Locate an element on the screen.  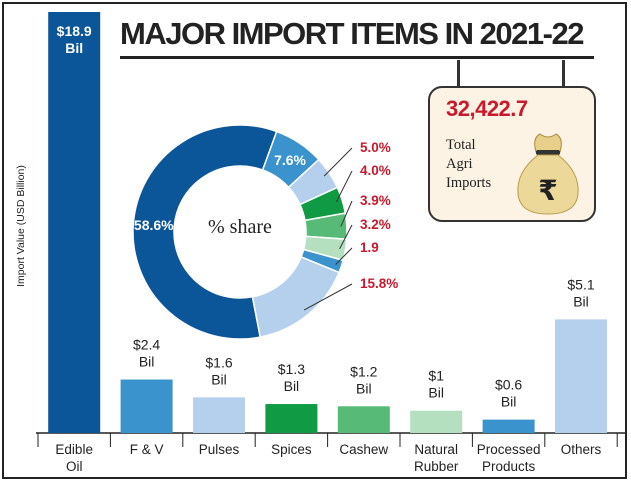
donut-center-label: % share is located at coordinates (240, 227).